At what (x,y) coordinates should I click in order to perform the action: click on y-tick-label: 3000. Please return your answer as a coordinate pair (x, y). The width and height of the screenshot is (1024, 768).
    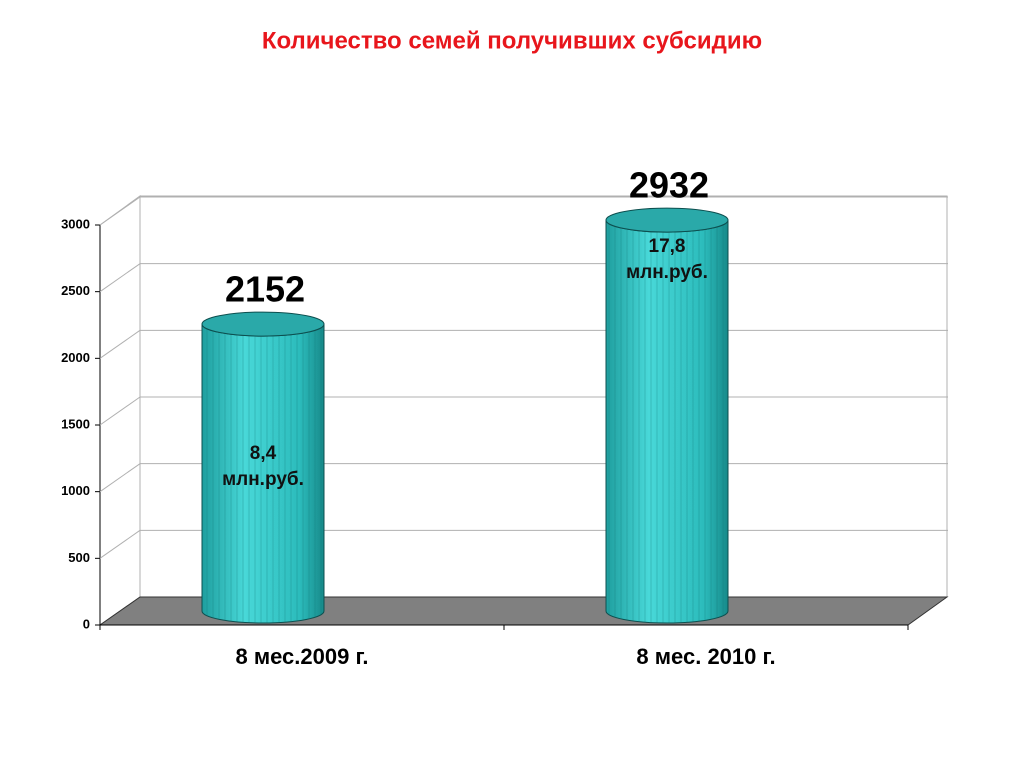
    Looking at the image, I should click on (75, 223).